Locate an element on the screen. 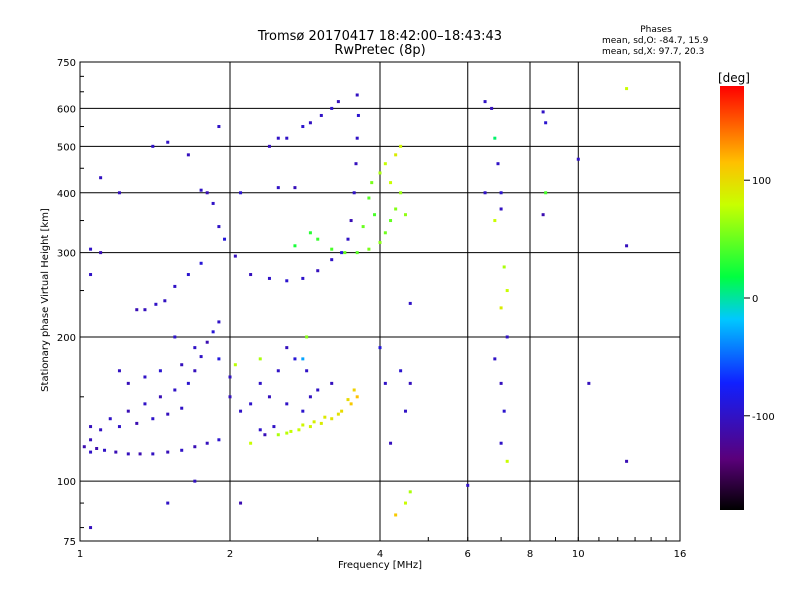 This screenshot has width=800, height=600. y-tick-label: 300 is located at coordinates (66, 254).